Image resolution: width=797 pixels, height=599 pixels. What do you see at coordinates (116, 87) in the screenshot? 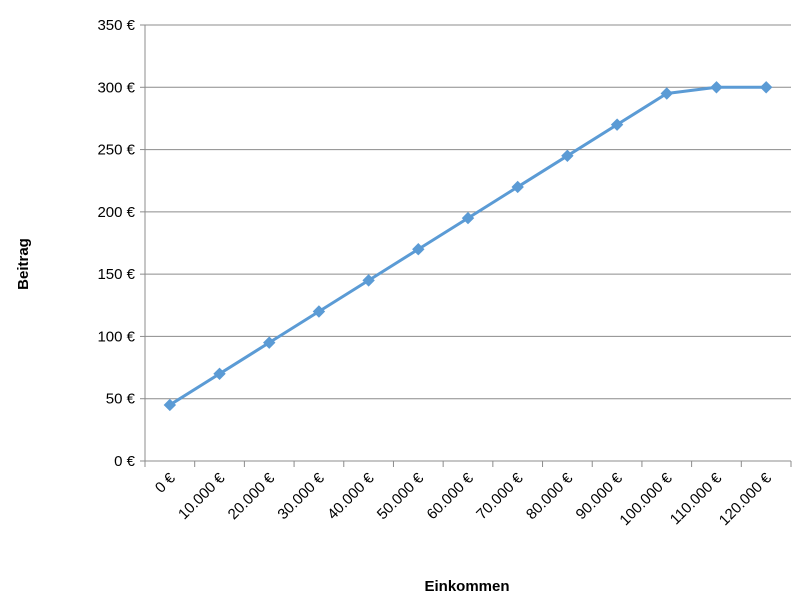
I see `y-tick-label: 300 €` at bounding box center [116, 87].